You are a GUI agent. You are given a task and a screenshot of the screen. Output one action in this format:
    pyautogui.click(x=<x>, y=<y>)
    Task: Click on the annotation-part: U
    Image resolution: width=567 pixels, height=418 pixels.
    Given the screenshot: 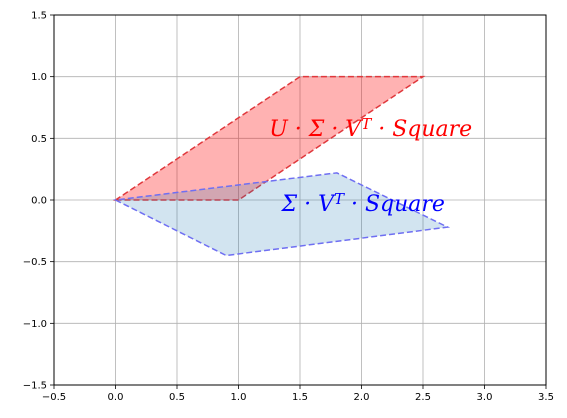 What is the action you would take?
    pyautogui.click(x=279, y=129)
    